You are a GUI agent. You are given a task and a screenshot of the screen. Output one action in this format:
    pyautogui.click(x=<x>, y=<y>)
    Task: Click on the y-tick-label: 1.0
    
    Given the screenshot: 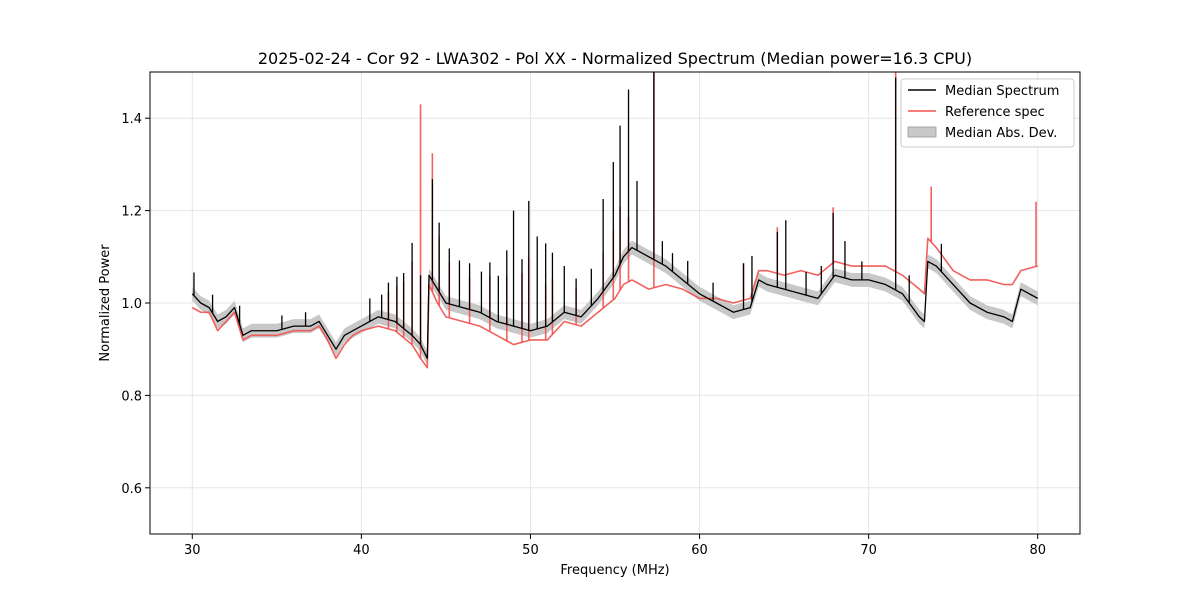 What is the action you would take?
    pyautogui.click(x=131, y=304)
    